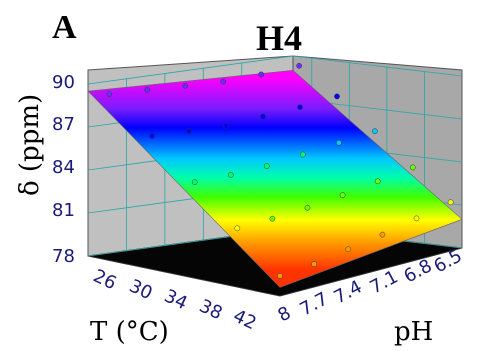 Image resolution: width=477 pixels, height=351 pixels. What do you see at coordinates (275, 70) in the screenshot?
I see `wall-grid-line` at bounding box center [275, 70].